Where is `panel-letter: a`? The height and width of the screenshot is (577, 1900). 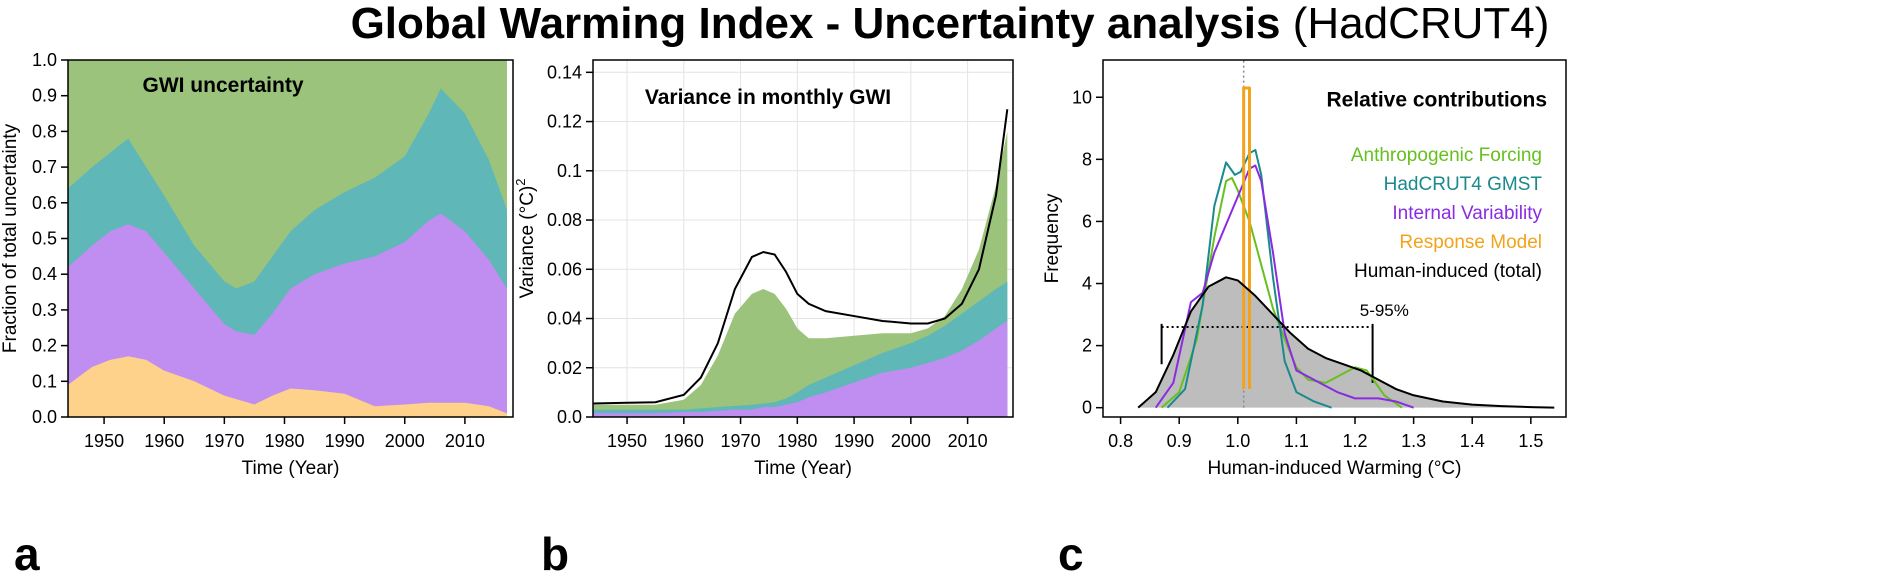
panel-letter: a is located at coordinates (27, 552).